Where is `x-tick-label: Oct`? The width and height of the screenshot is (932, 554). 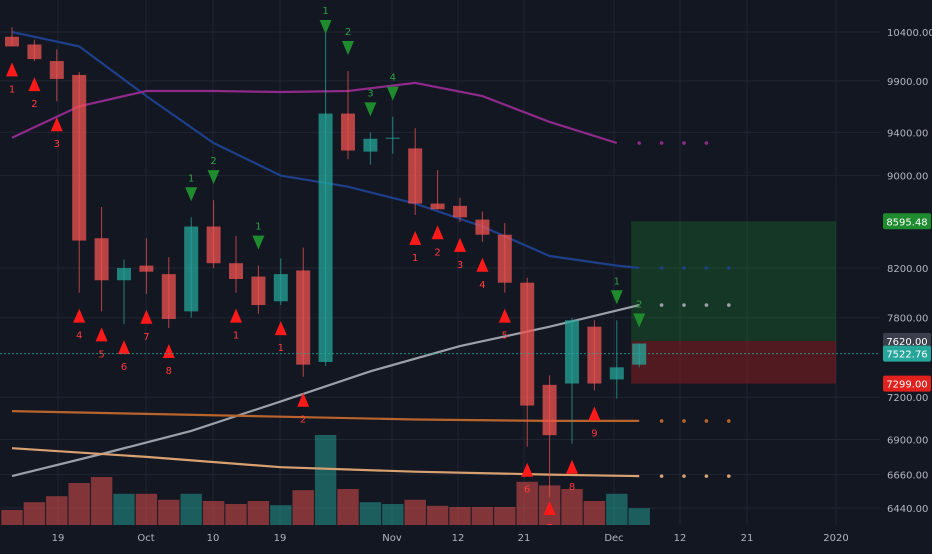 x-tick-label: Oct is located at coordinates (145, 538).